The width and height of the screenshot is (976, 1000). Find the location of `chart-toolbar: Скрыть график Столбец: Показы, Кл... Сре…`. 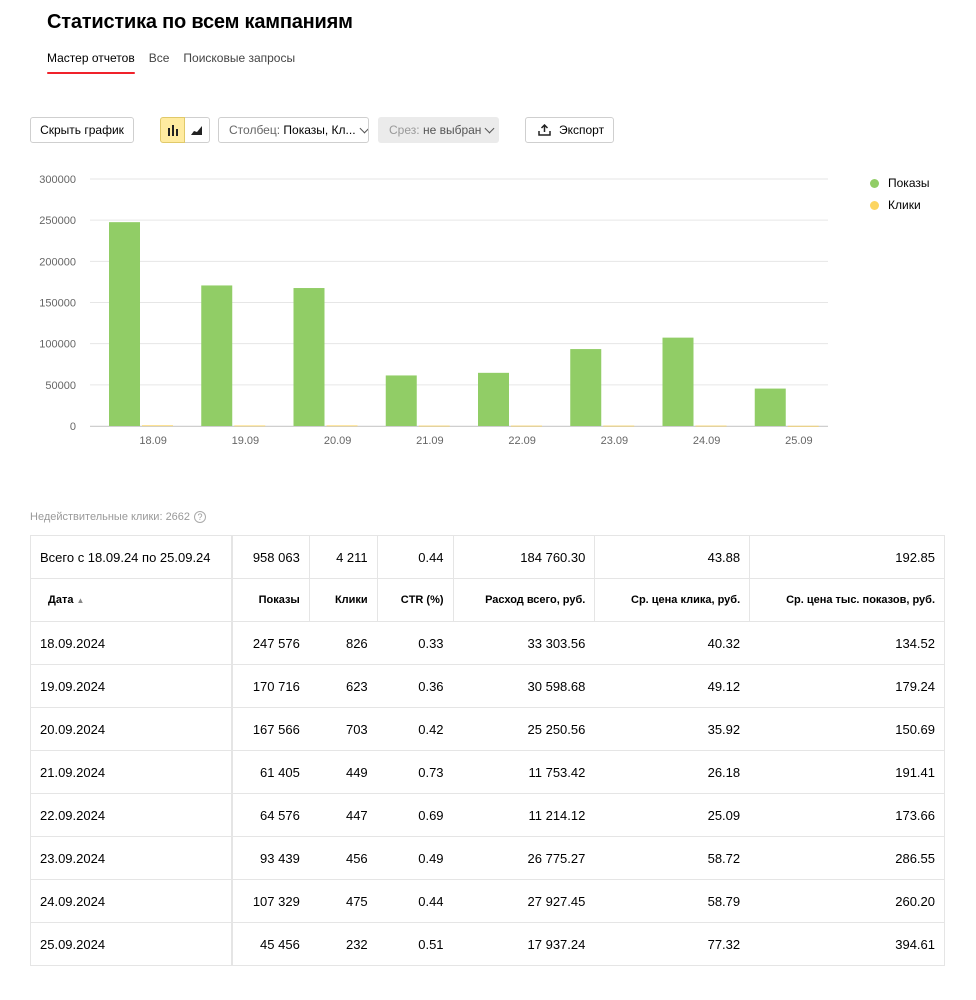

chart-toolbar: Скрыть график Столбец: Показы, Кл... Сре… is located at coordinates (330, 130).